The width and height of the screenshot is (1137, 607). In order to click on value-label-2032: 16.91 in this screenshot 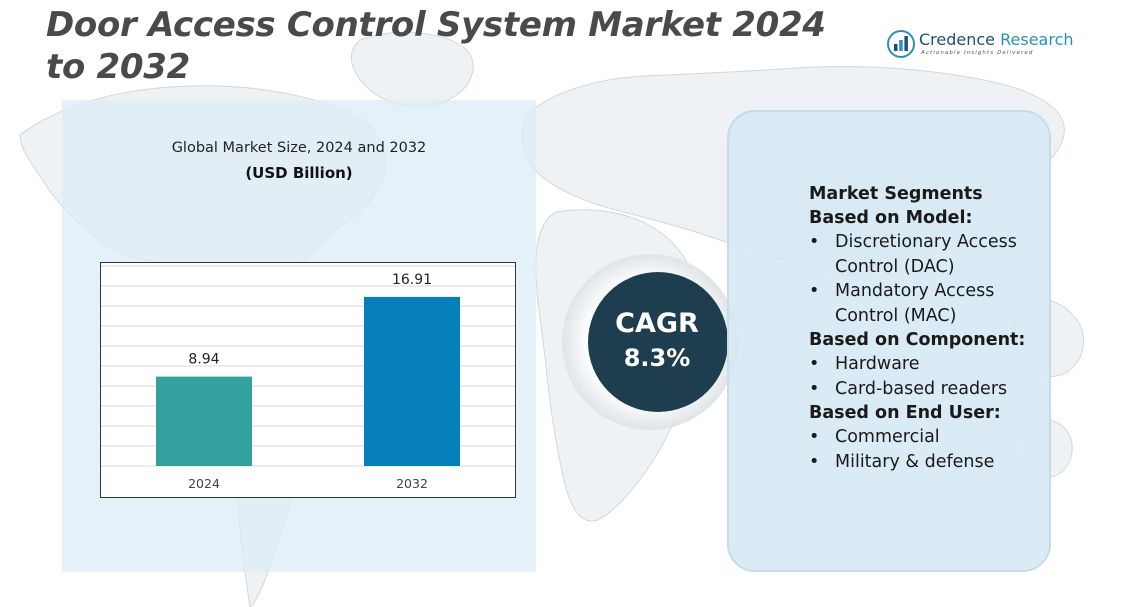, I will do `click(412, 280)`.